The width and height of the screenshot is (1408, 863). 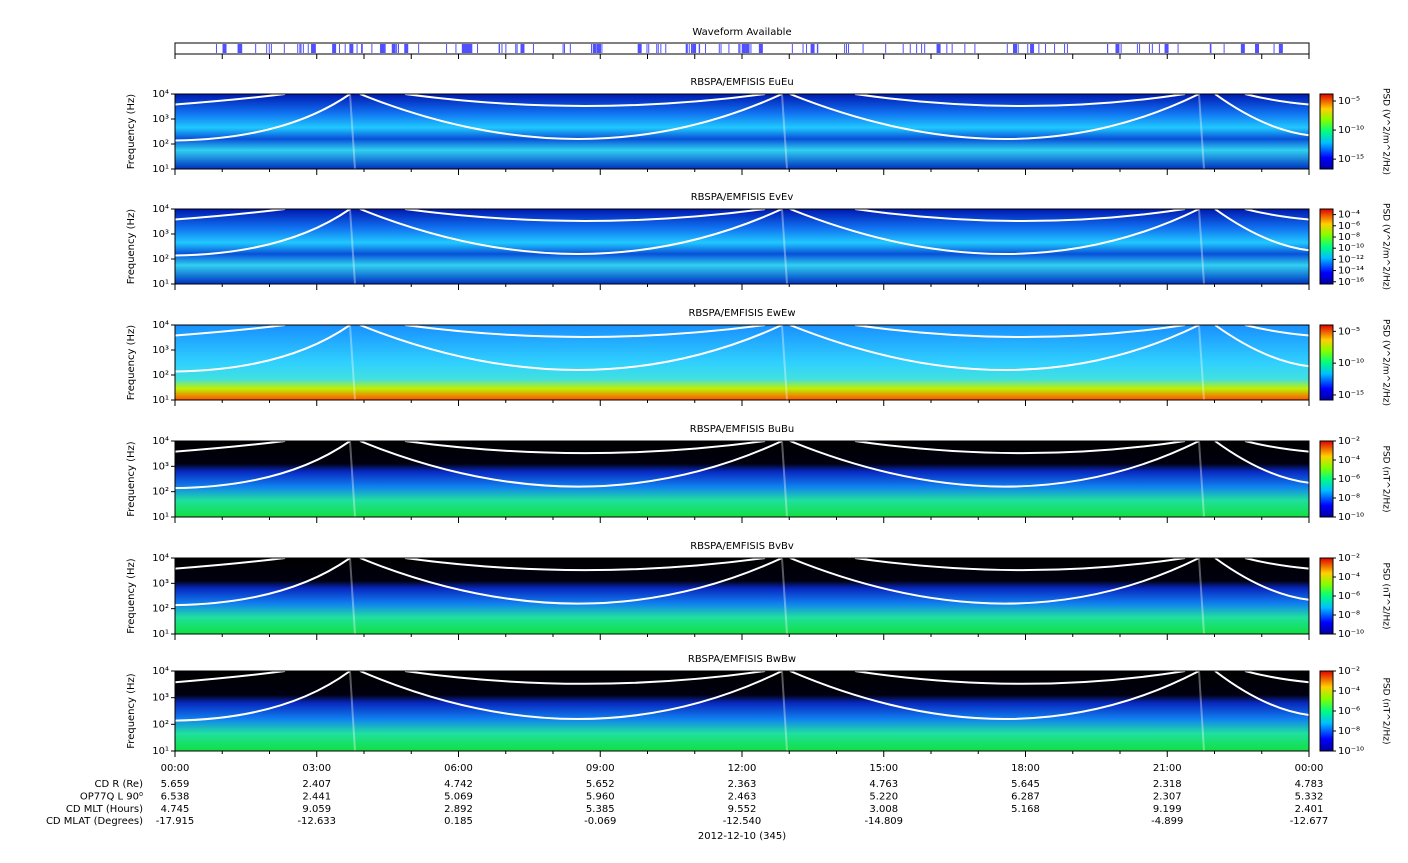 I want to click on x-tick-label: 12:00, so click(x=742, y=768).